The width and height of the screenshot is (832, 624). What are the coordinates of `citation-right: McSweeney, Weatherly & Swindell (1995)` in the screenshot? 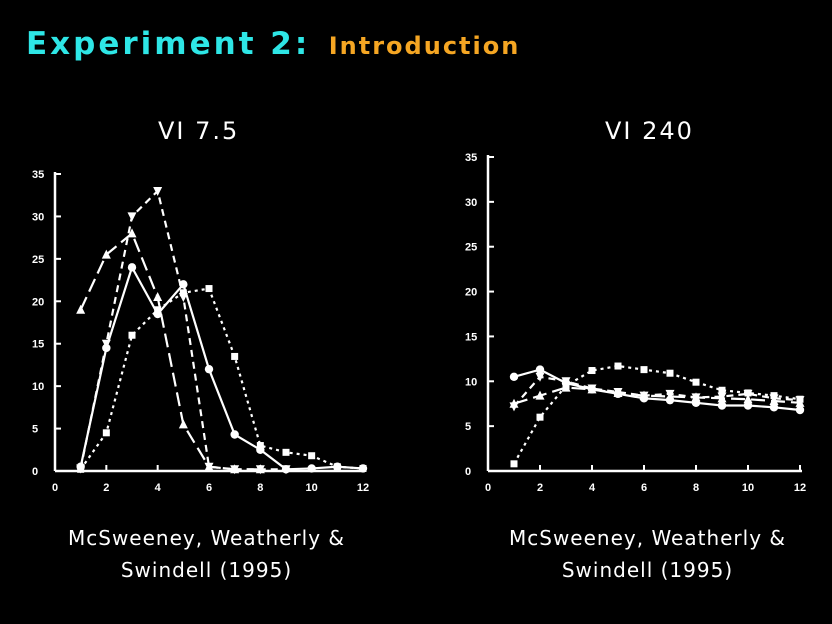 It's located at (647, 554).